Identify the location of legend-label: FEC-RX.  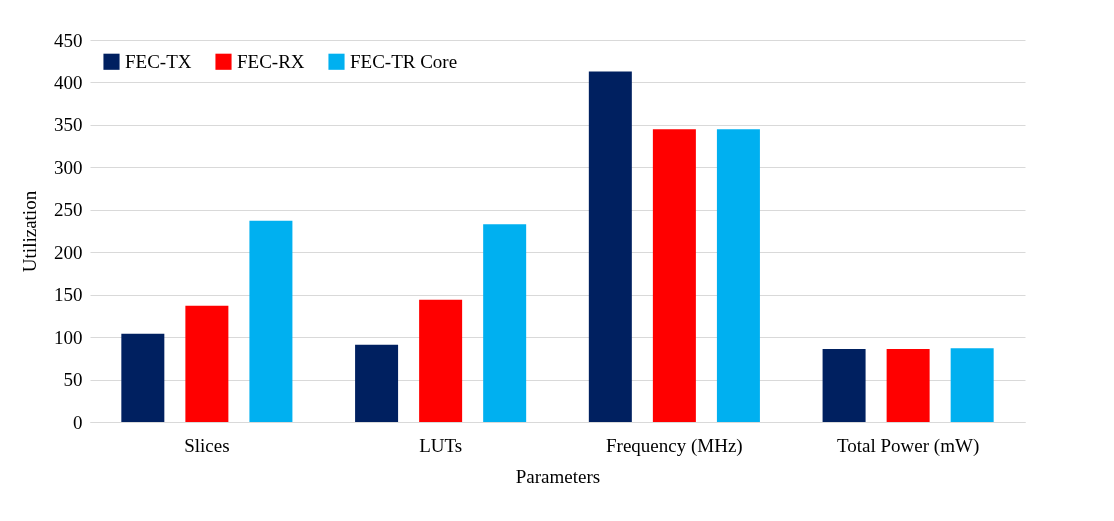
(271, 61).